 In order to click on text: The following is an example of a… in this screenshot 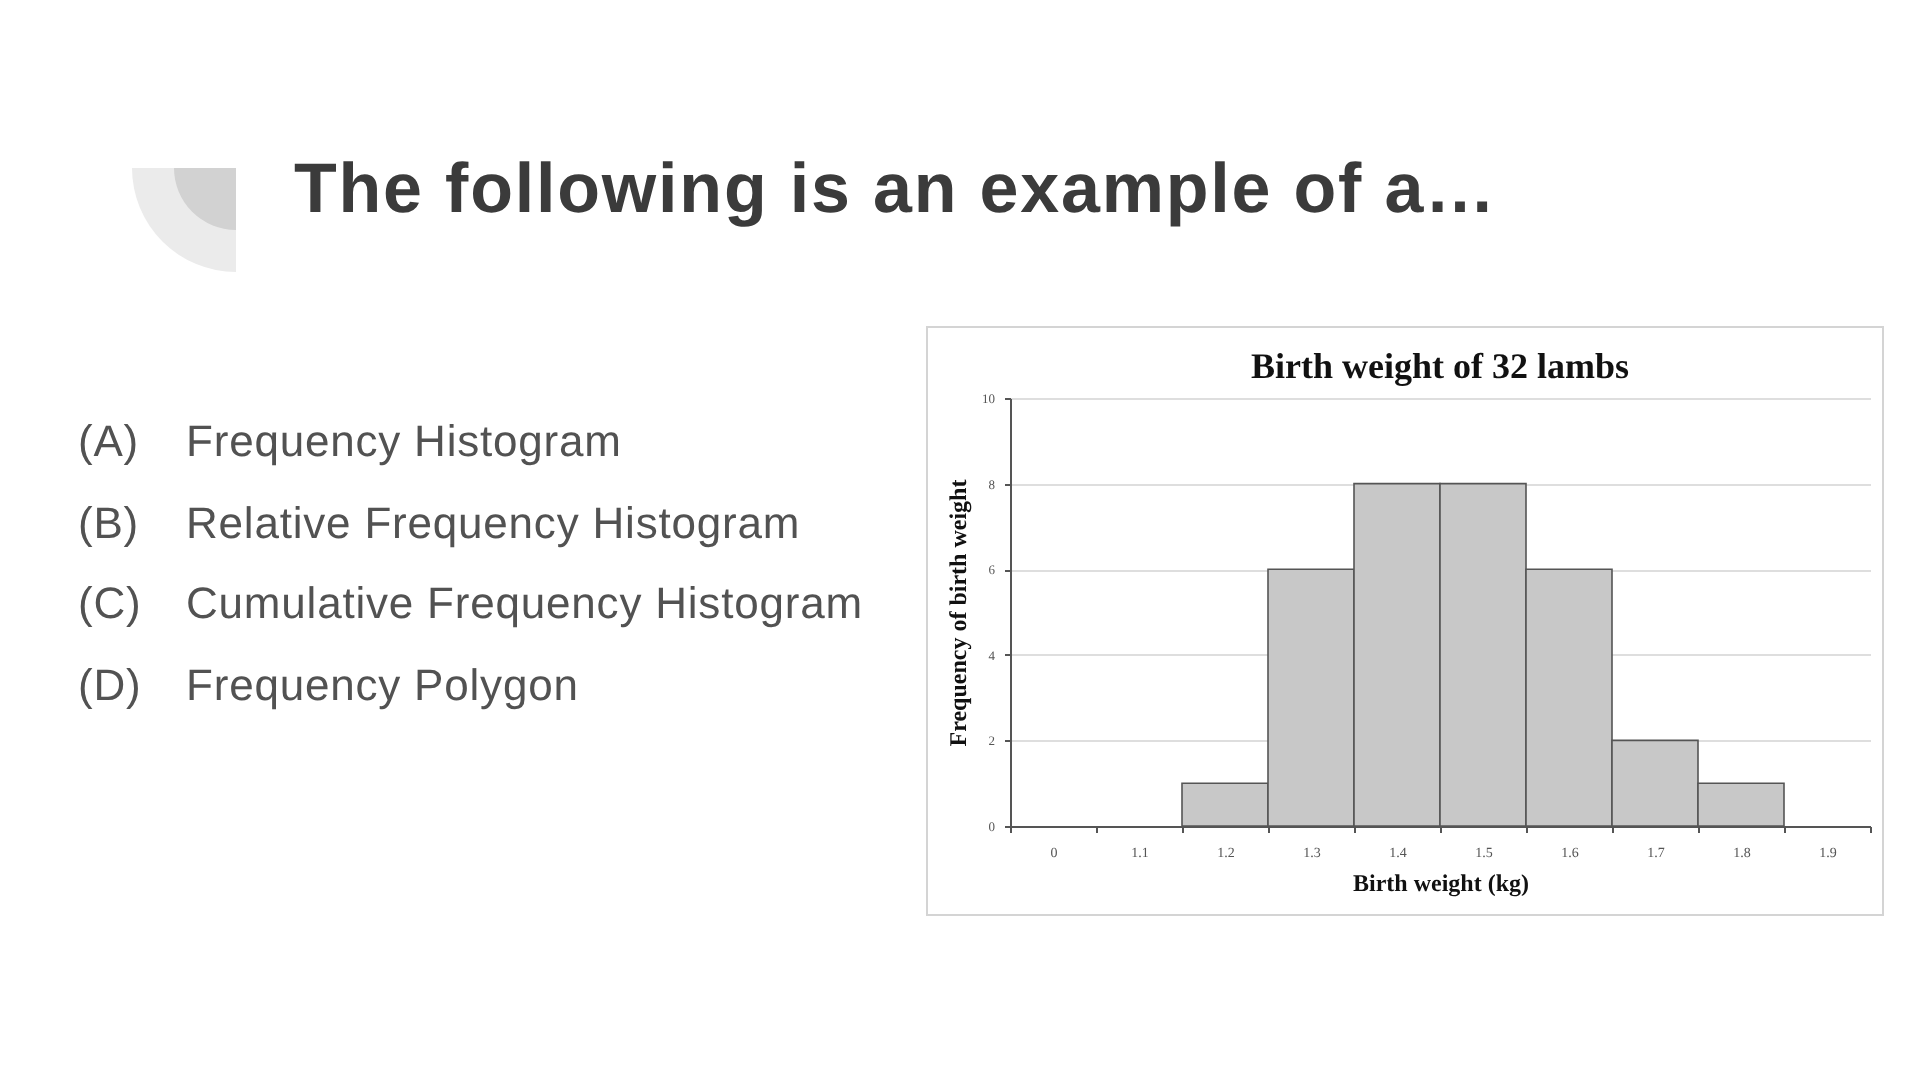, I will do `click(895, 189)`.